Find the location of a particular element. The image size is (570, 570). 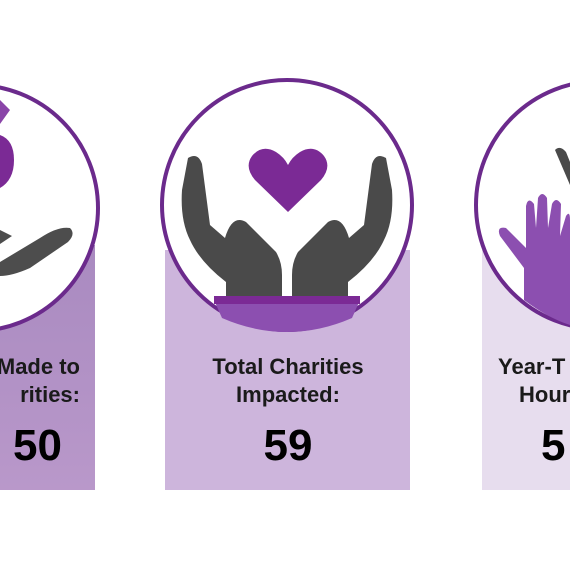

right-icon is located at coordinates (534, 236).